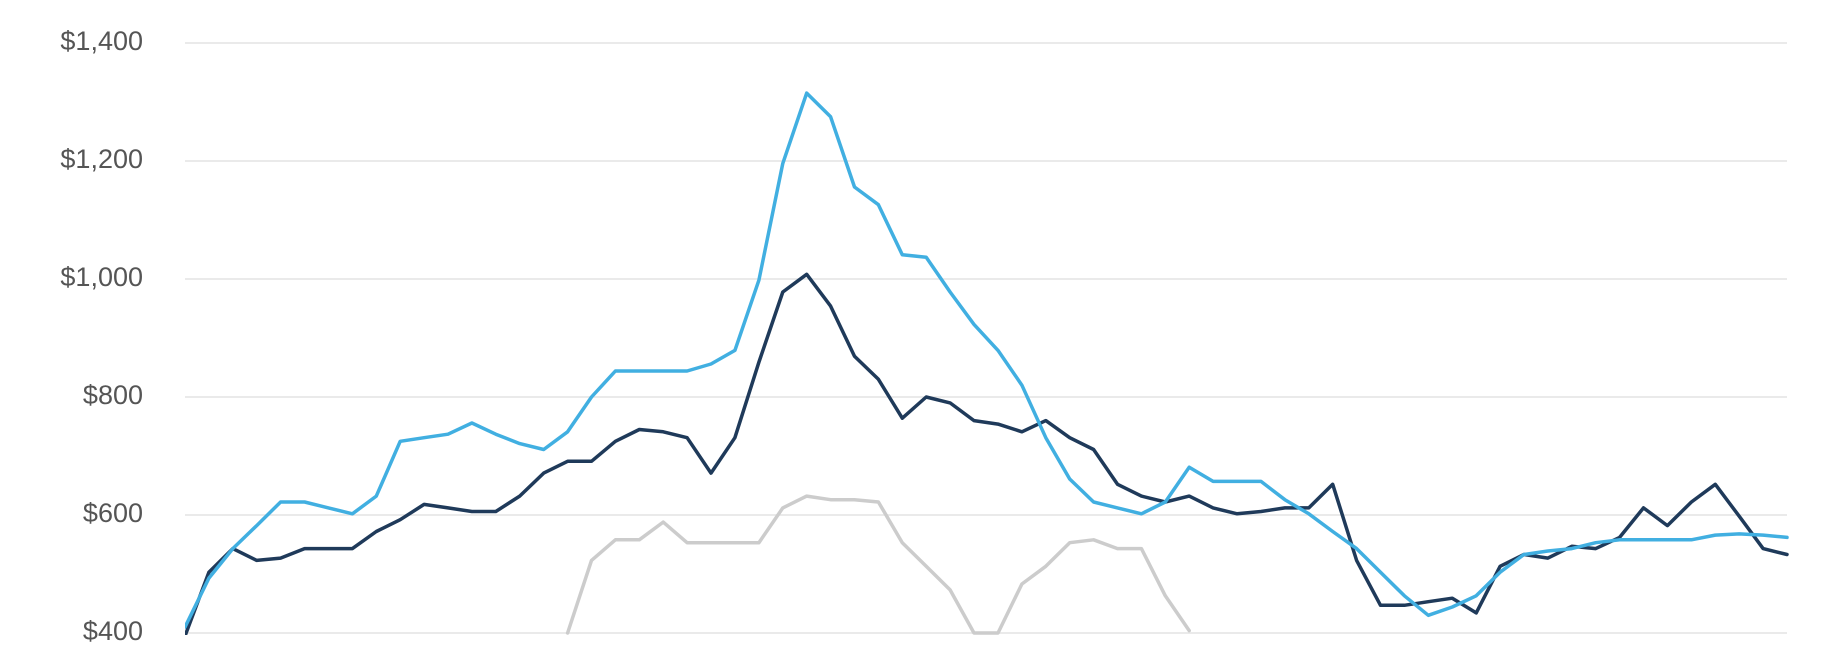 This screenshot has height=668, width=1822. I want to click on y-tick-label: $400, so click(113, 631).